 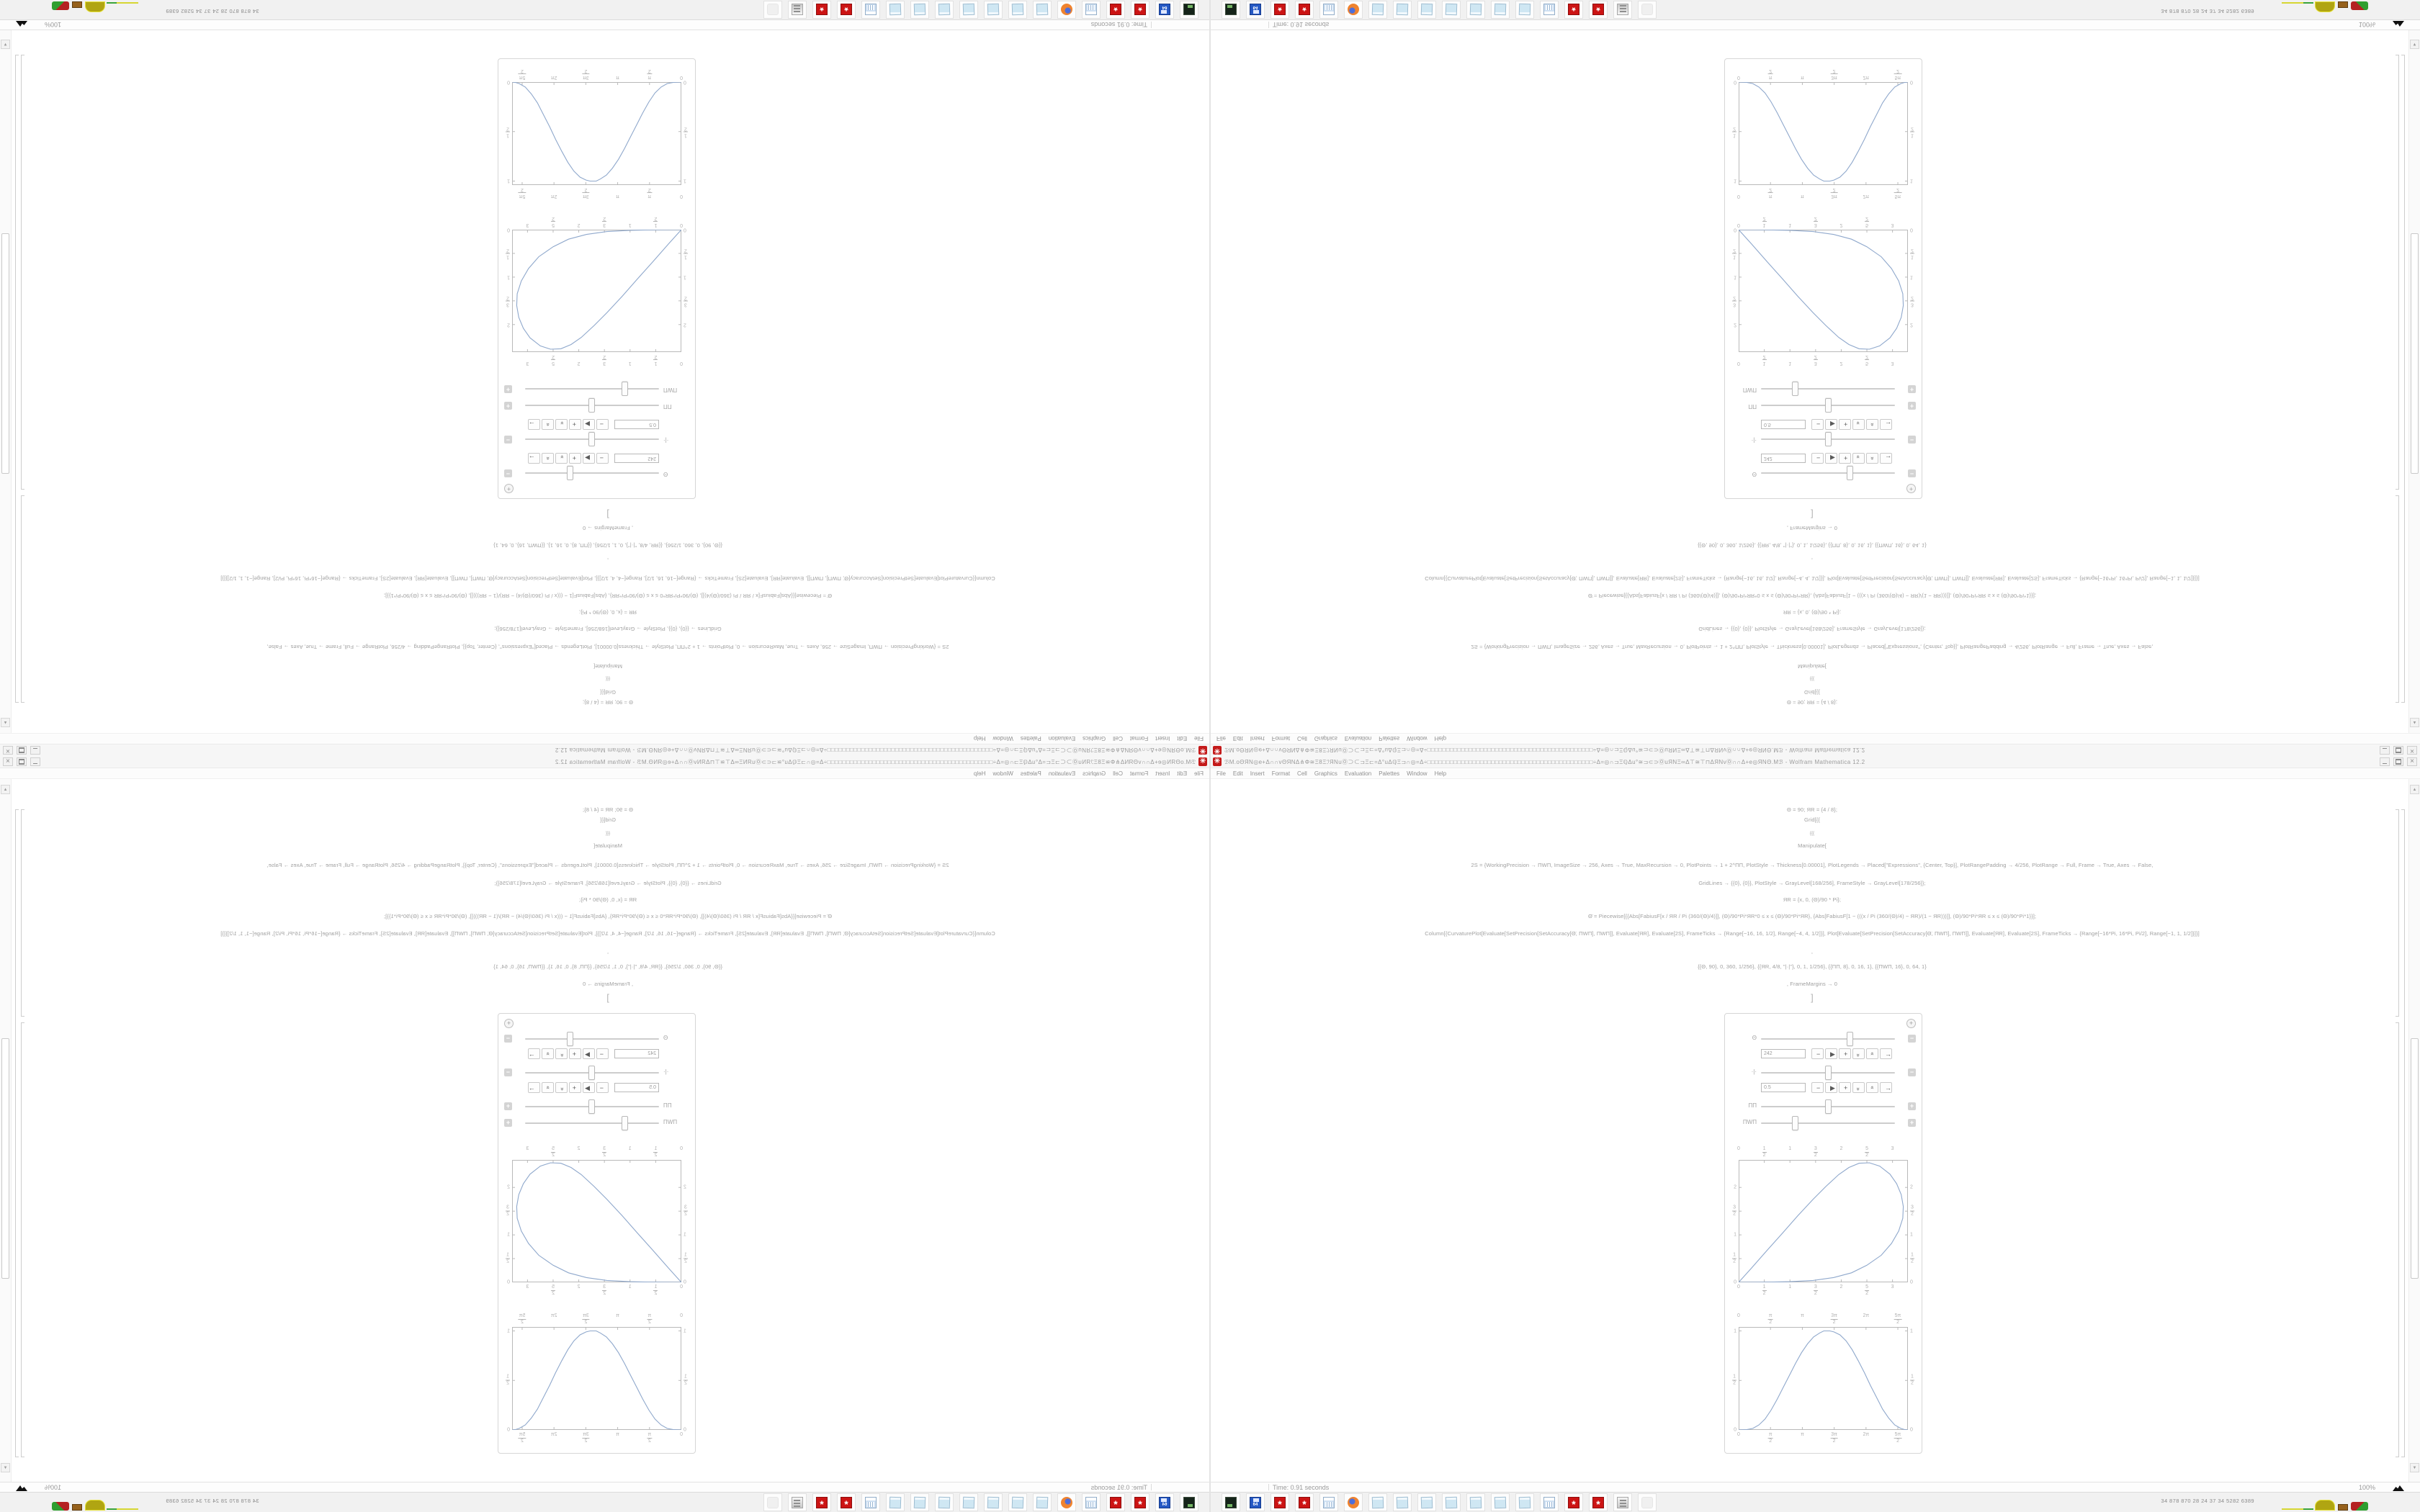 What do you see at coordinates (1912, 1123) in the screenshot?
I see `slider-toggle-expand: +` at bounding box center [1912, 1123].